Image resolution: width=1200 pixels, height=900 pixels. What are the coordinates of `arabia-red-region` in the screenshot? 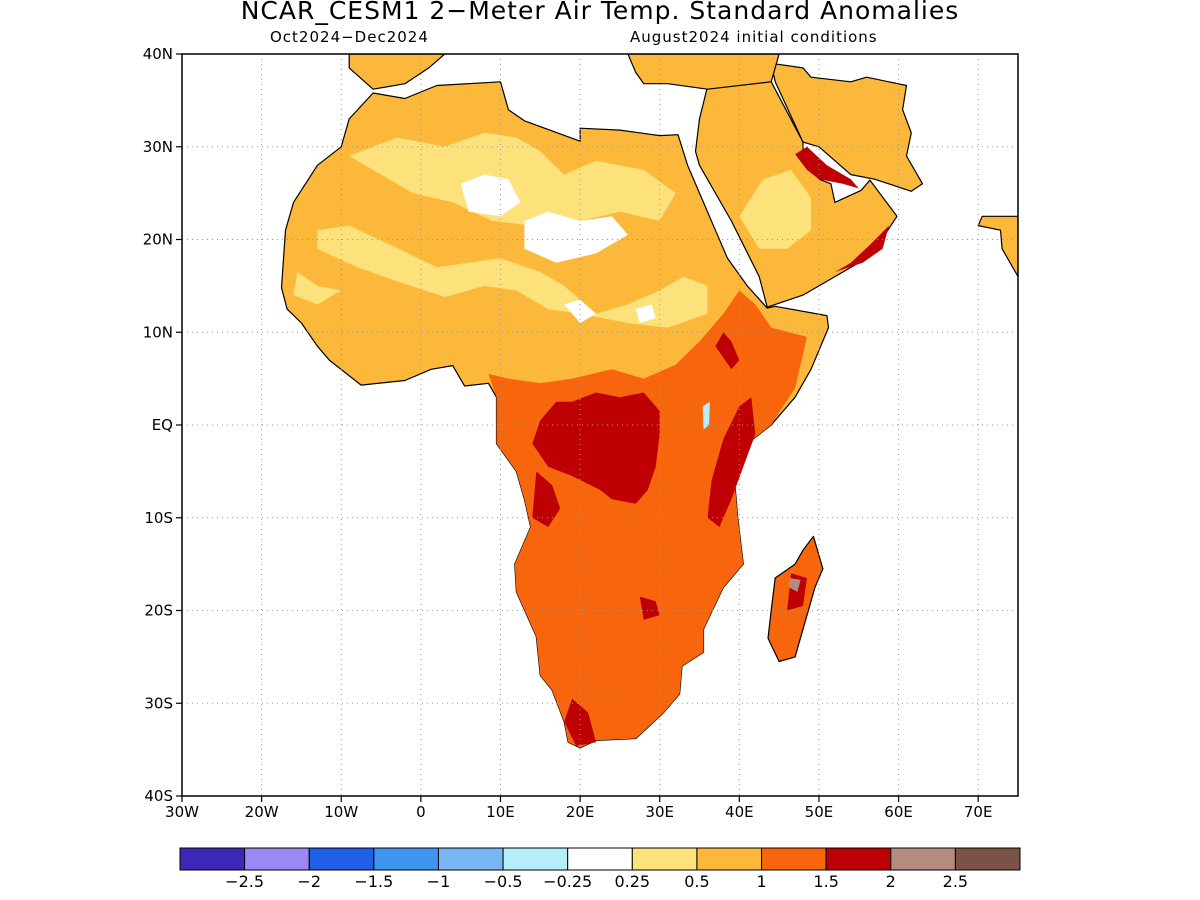 It's located at (827, 167).